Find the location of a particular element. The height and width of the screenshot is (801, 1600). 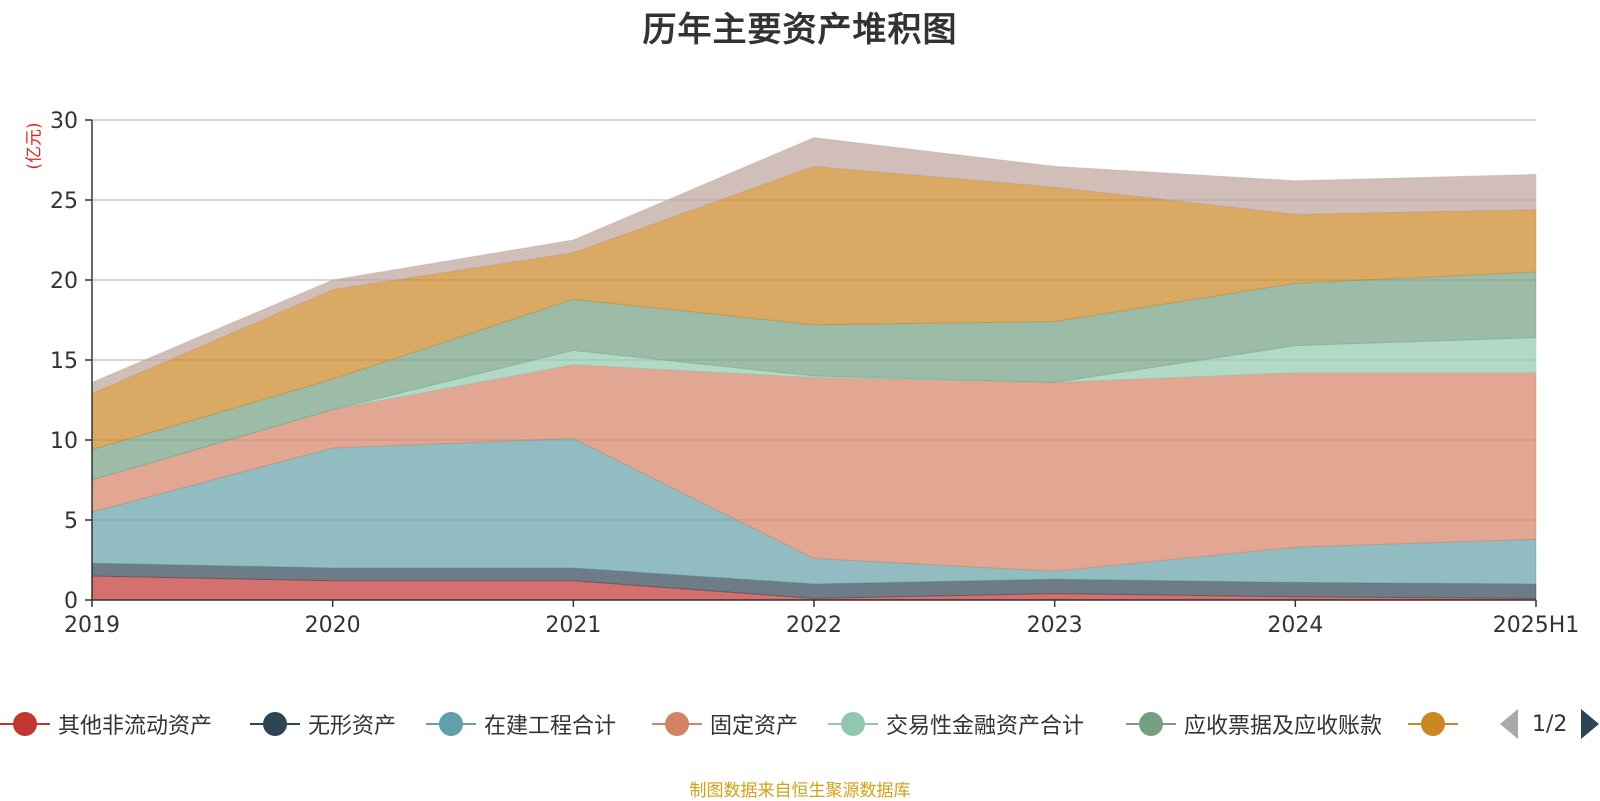

y-tick-label: 10 is located at coordinates (64, 441).